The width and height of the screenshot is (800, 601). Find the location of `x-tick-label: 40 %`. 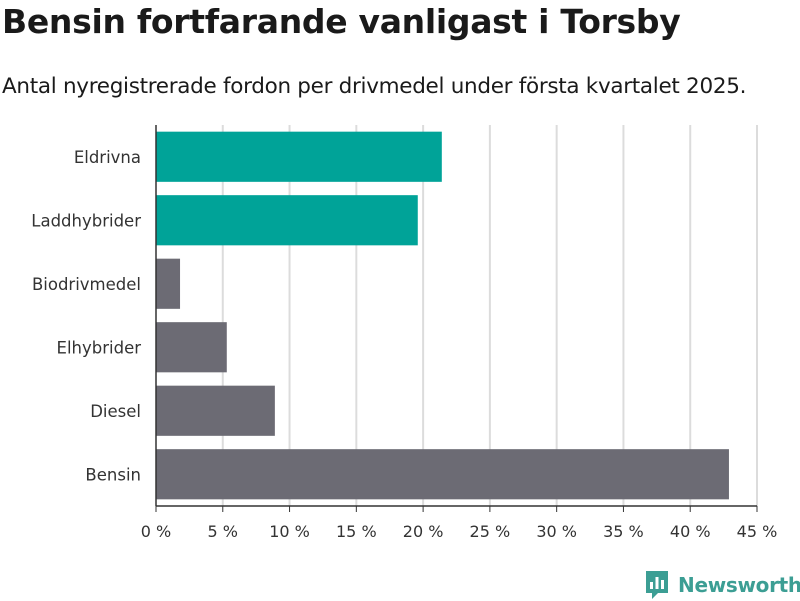

x-tick-label: 40 % is located at coordinates (690, 531).